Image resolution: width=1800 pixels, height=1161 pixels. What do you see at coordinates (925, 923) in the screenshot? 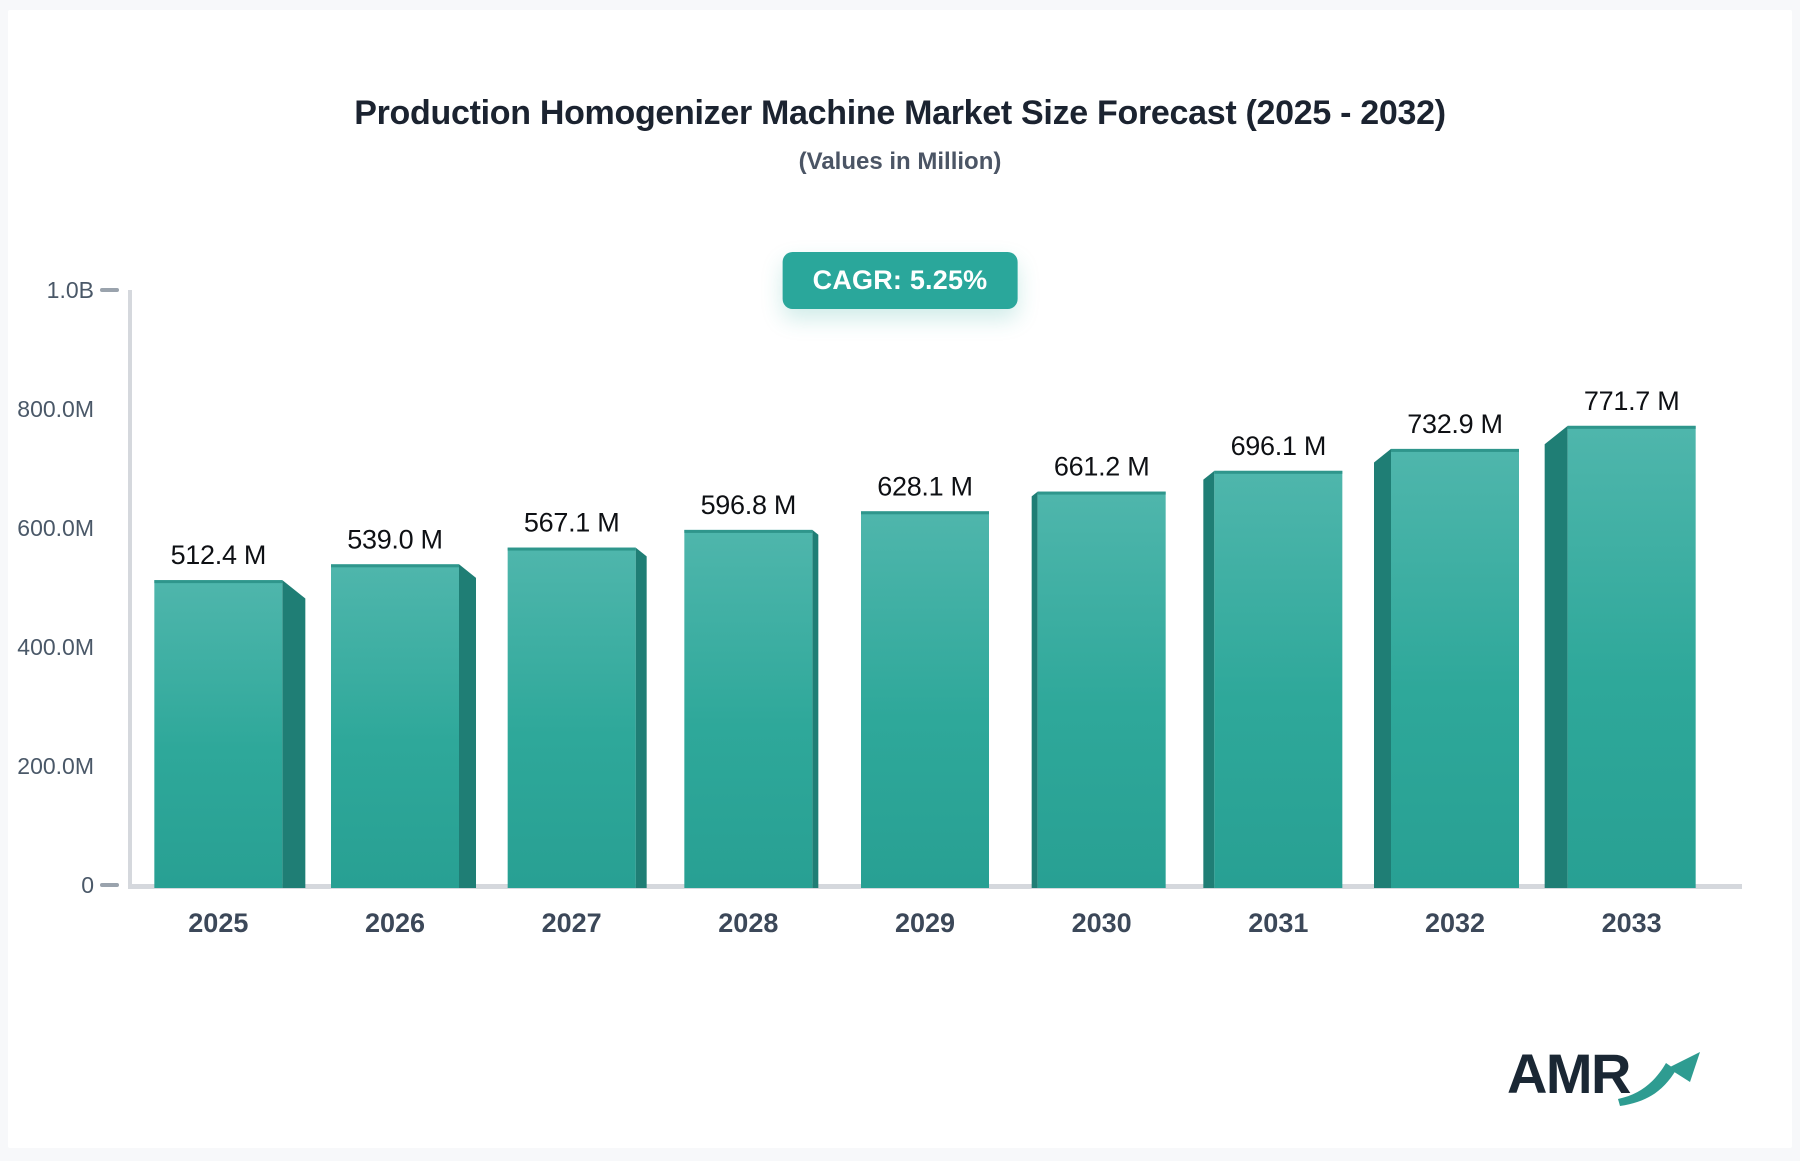
I see `x-tick-label: 2029` at bounding box center [925, 923].